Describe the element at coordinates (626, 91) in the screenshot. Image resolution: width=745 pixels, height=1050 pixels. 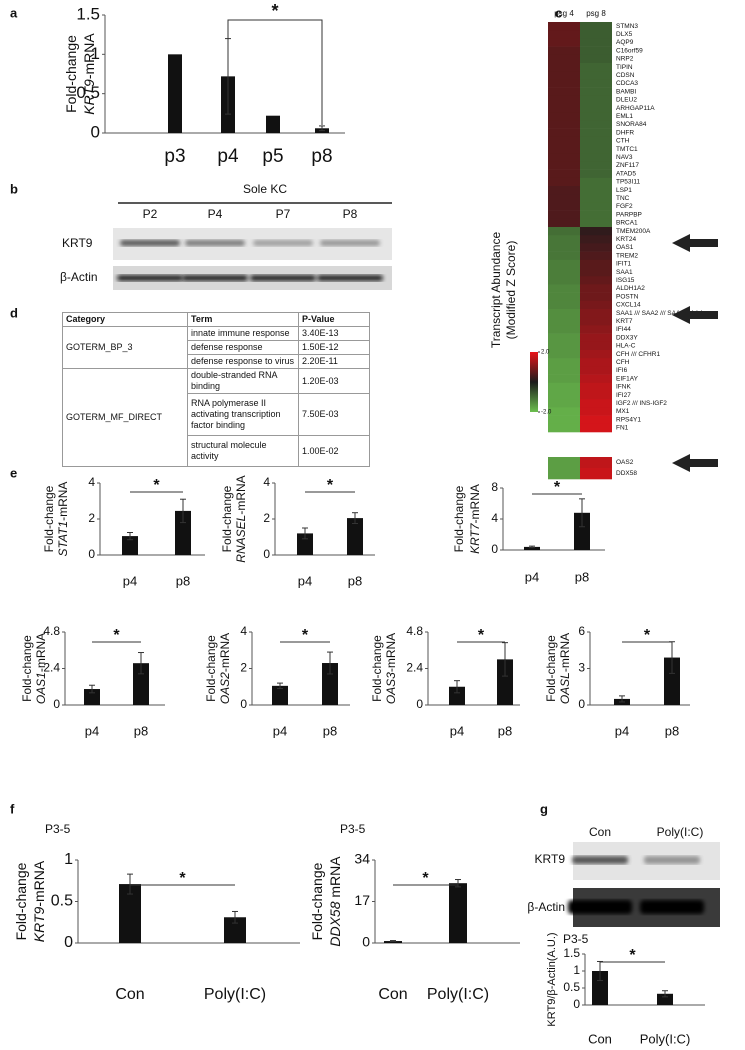
I see `gene-label: BAMBI` at that location.